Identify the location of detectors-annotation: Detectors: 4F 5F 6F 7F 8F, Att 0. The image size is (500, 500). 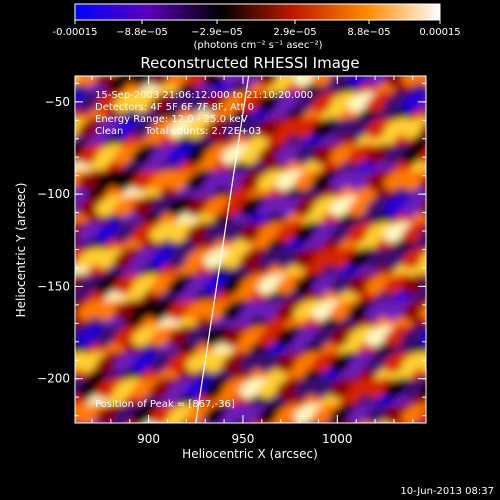
(174, 107).